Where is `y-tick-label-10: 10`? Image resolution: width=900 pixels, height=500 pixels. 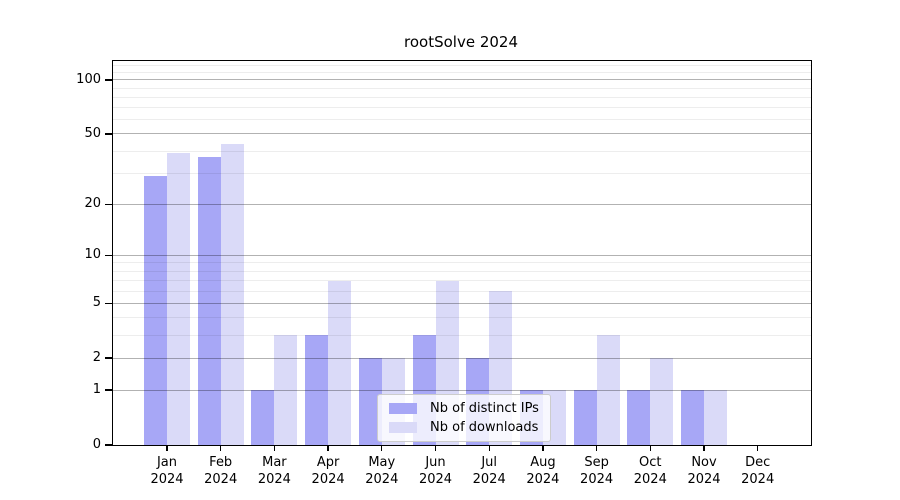
y-tick-label-10: 10 is located at coordinates (92, 255).